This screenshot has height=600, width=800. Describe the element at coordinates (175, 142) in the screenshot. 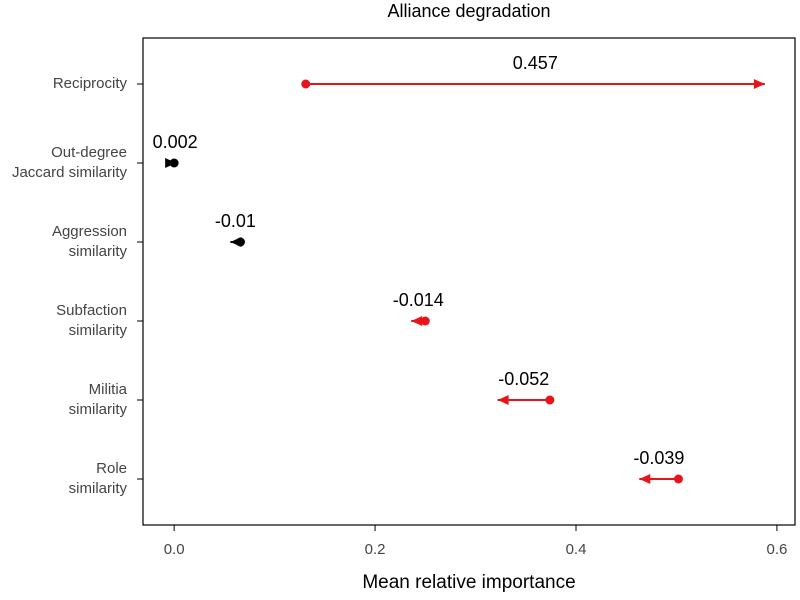

I see `change-label: 0.002` at that location.